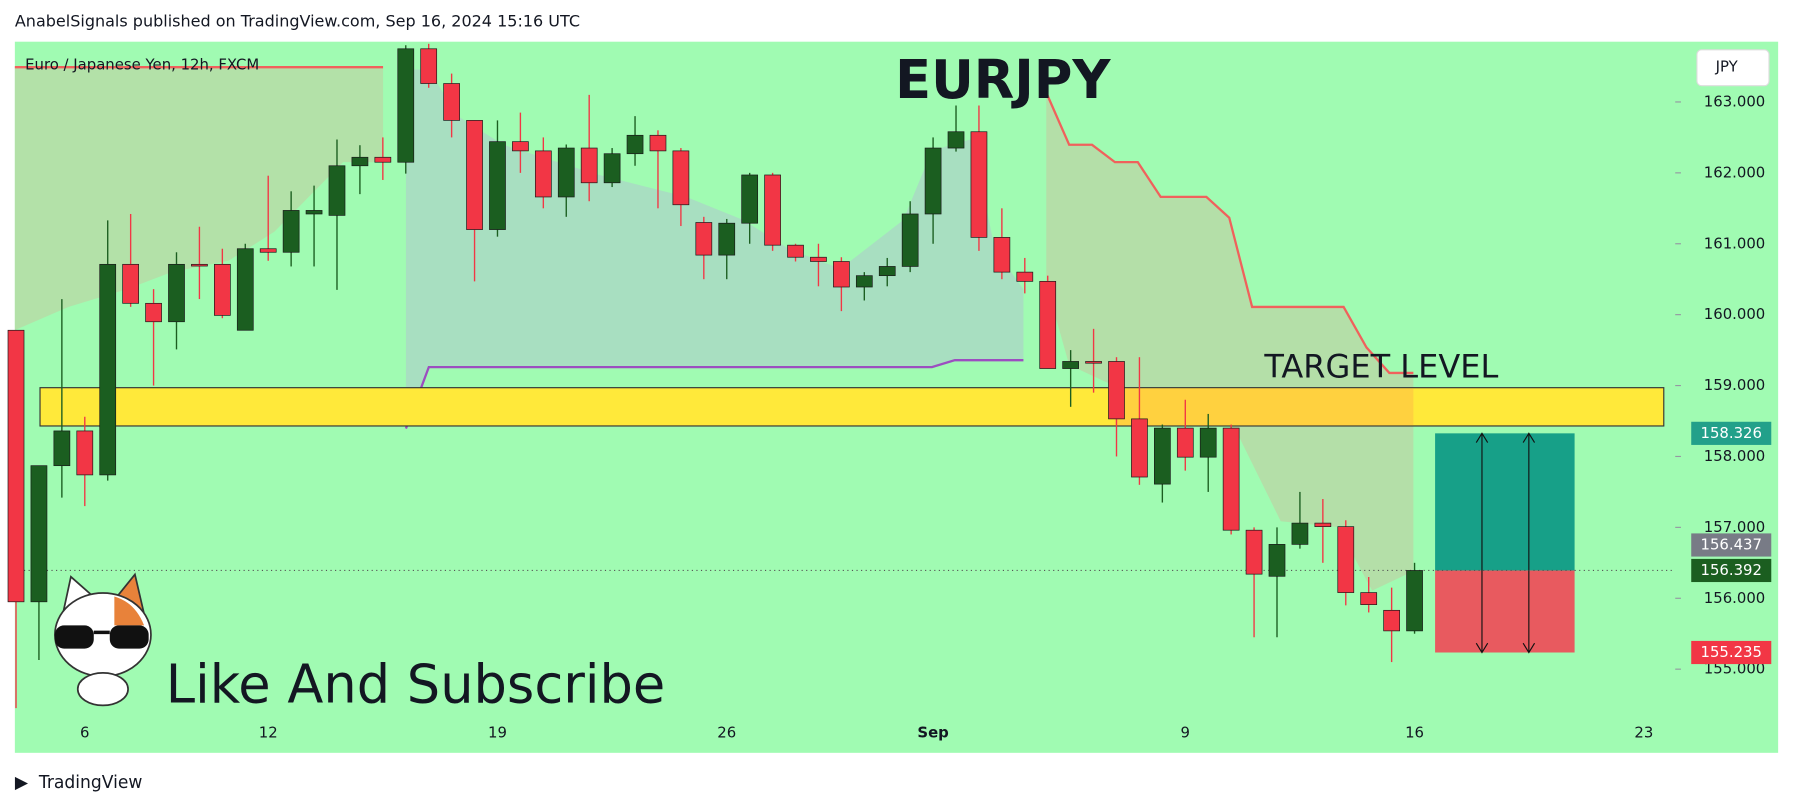 This screenshot has height=798, width=1793. I want to click on symbol-label: Euro / Japanese Yen, 12h, FXCM, so click(142, 64).